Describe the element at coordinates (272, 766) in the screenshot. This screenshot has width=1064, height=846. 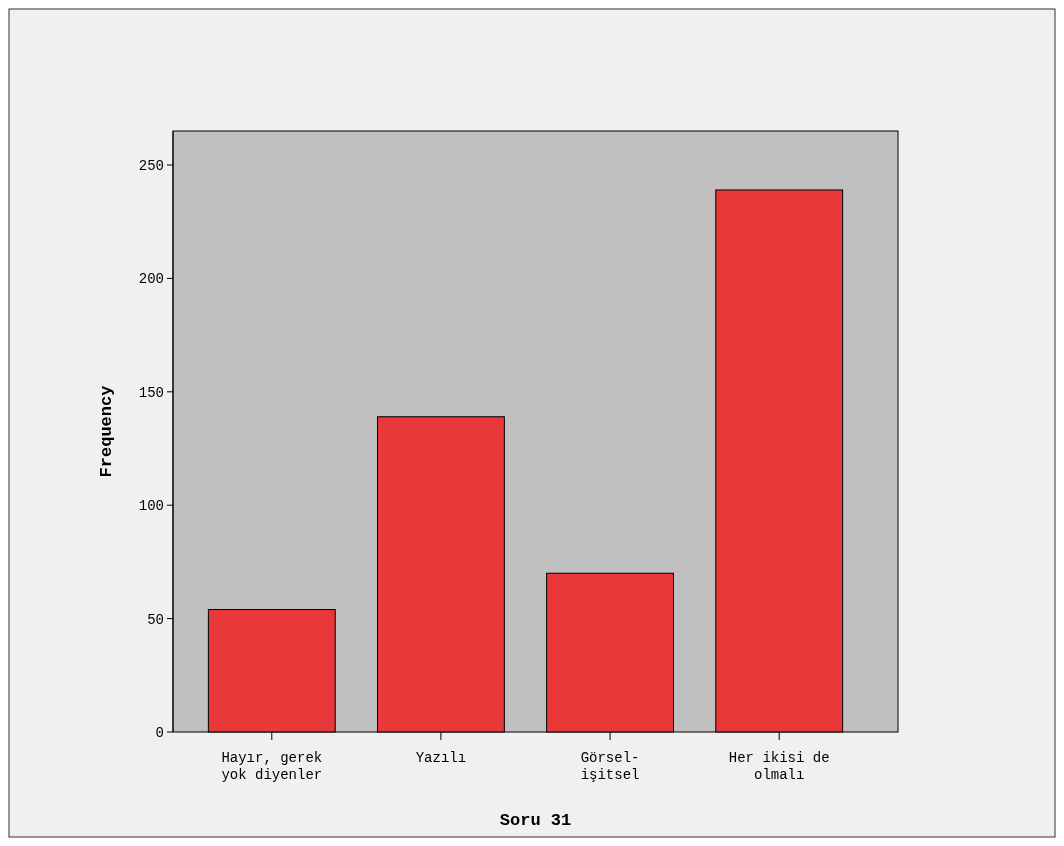
I see `x-tick-label: Hayır, gerek yok diyenler` at that location.